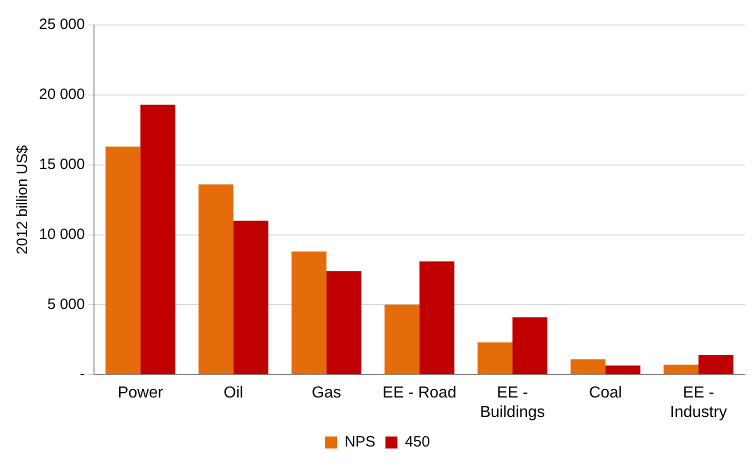 The image size is (755, 465). Describe the element at coordinates (141, 393) in the screenshot. I see `x-tick-label: Power` at that location.